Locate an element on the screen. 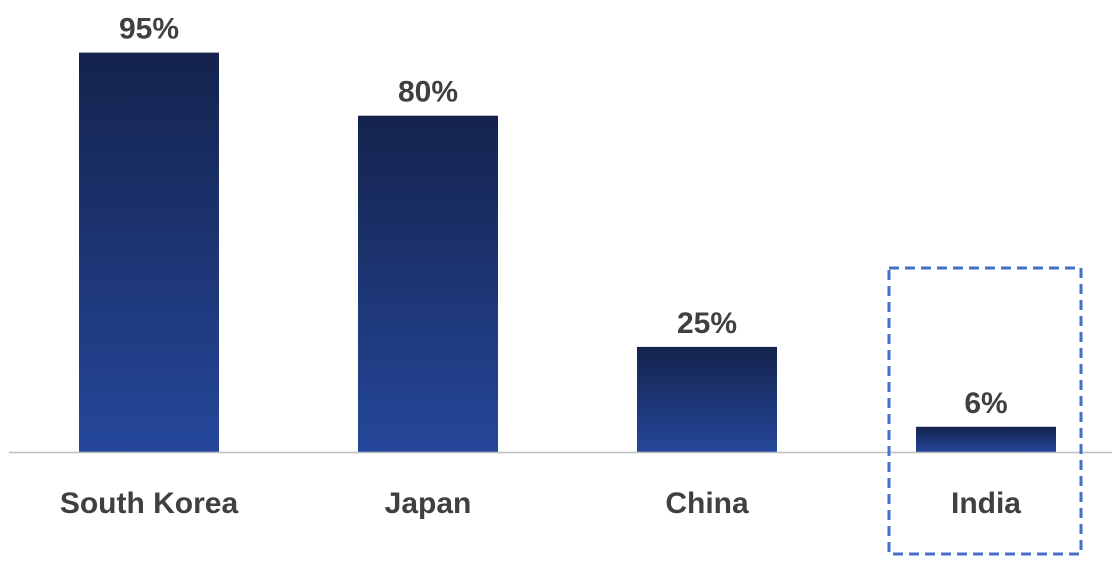 The height and width of the screenshot is (564, 1114). data-label-china: 25% is located at coordinates (707, 323).